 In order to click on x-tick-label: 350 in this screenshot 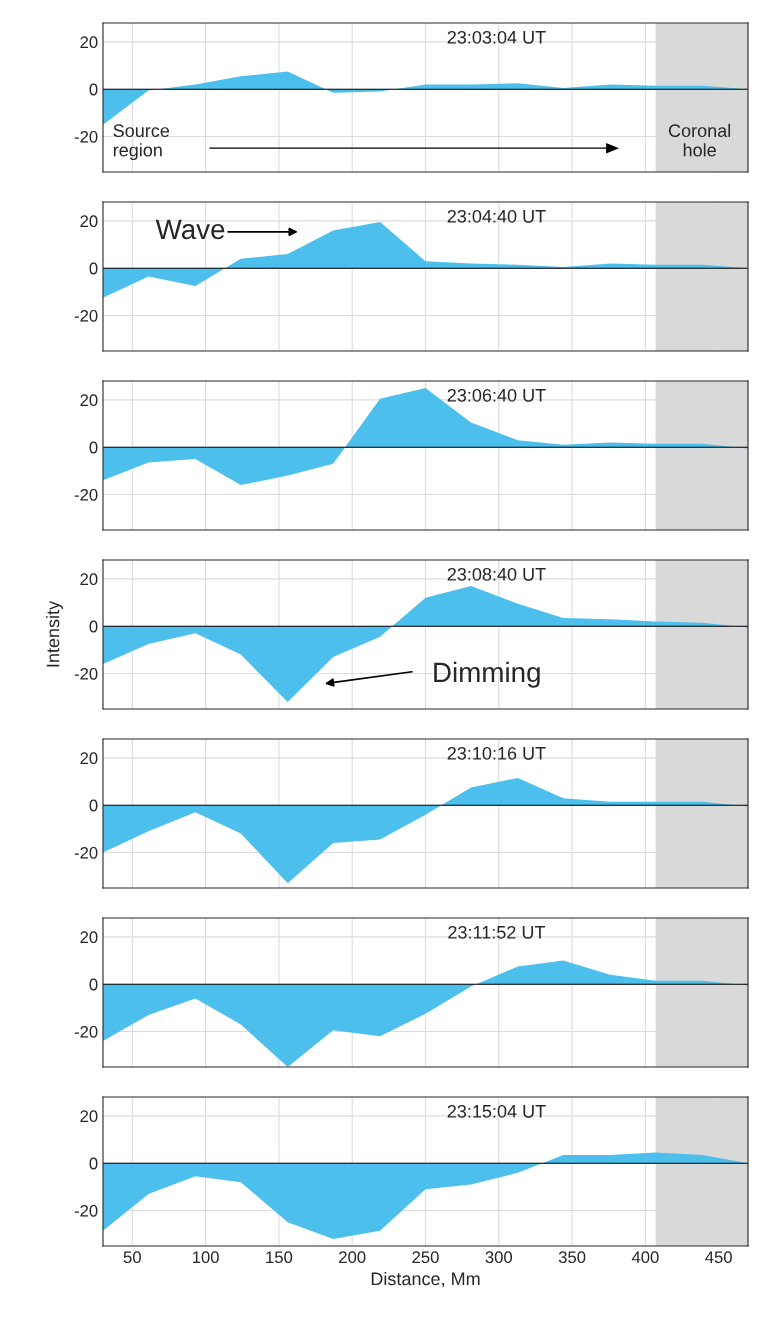, I will do `click(572, 1257)`.